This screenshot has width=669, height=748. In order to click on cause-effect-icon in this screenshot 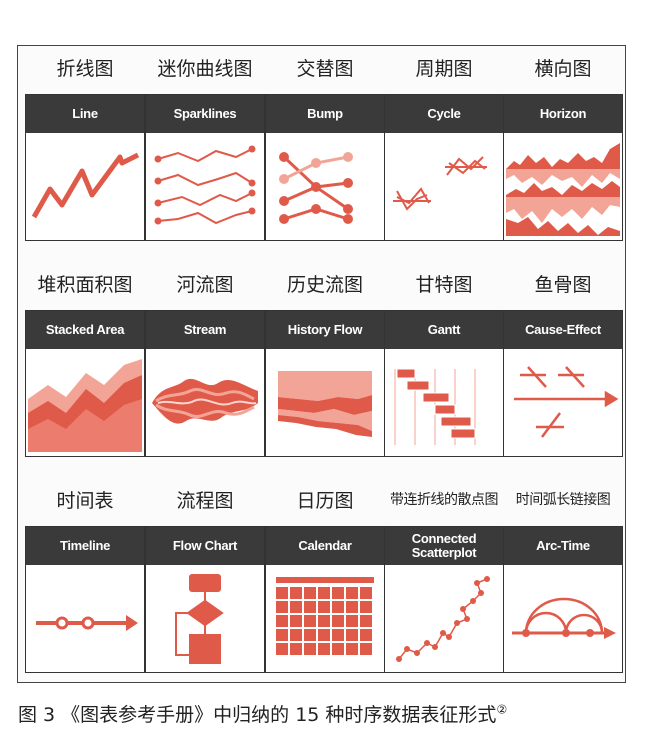, I will do `click(566, 402)`.